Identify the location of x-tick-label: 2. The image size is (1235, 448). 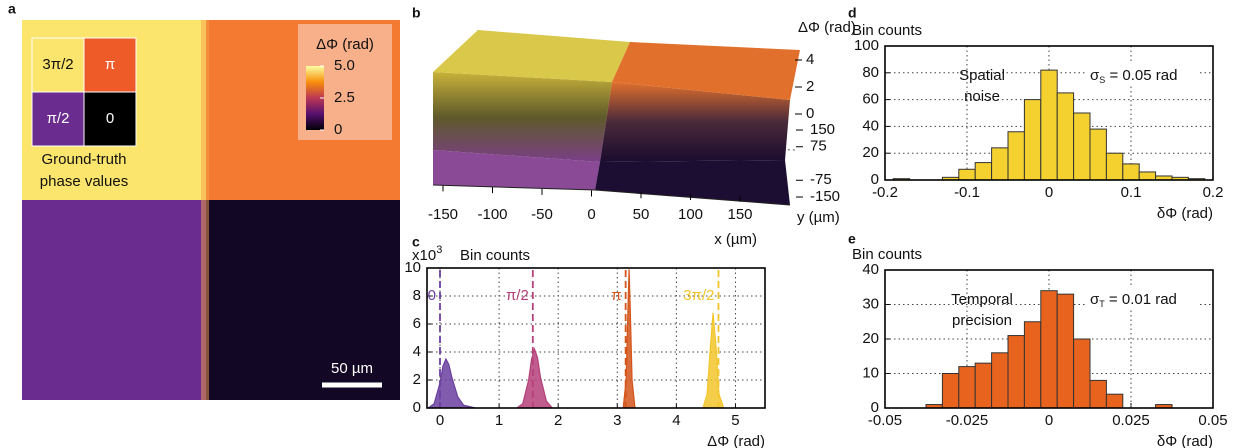
(558, 420).